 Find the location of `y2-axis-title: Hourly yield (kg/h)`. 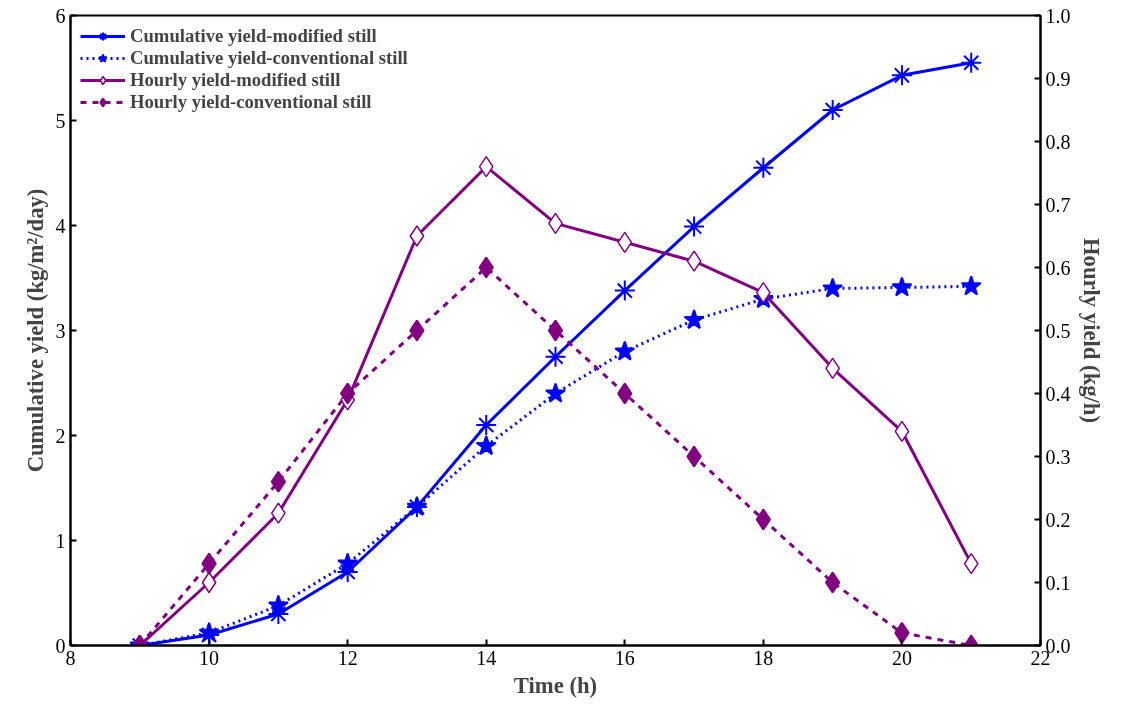

y2-axis-title: Hourly yield (kg/h) is located at coordinates (1091, 330).